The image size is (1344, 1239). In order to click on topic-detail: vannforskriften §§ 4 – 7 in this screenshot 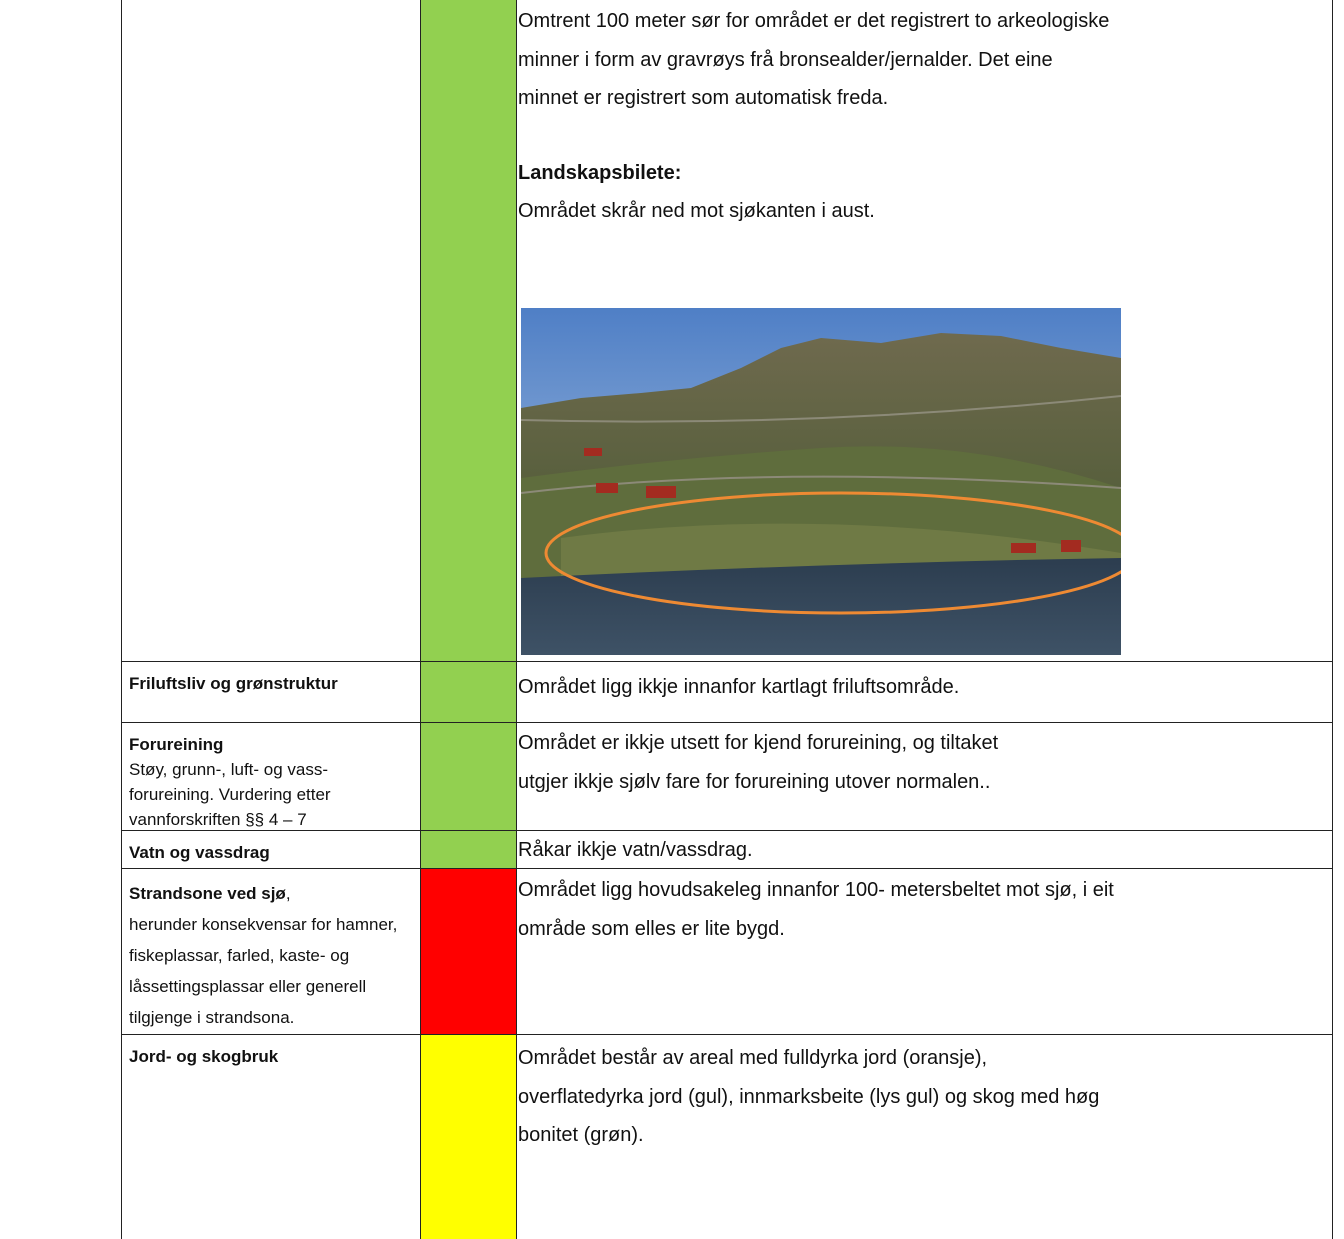, I will do `click(218, 819)`.